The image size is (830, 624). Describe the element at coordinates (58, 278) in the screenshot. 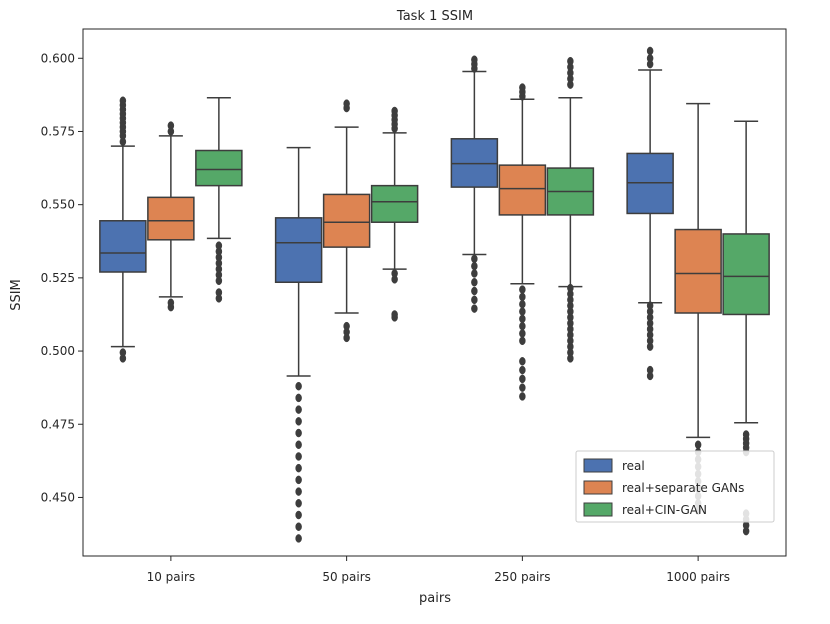

I see `y-tick-label: 0.525` at that location.